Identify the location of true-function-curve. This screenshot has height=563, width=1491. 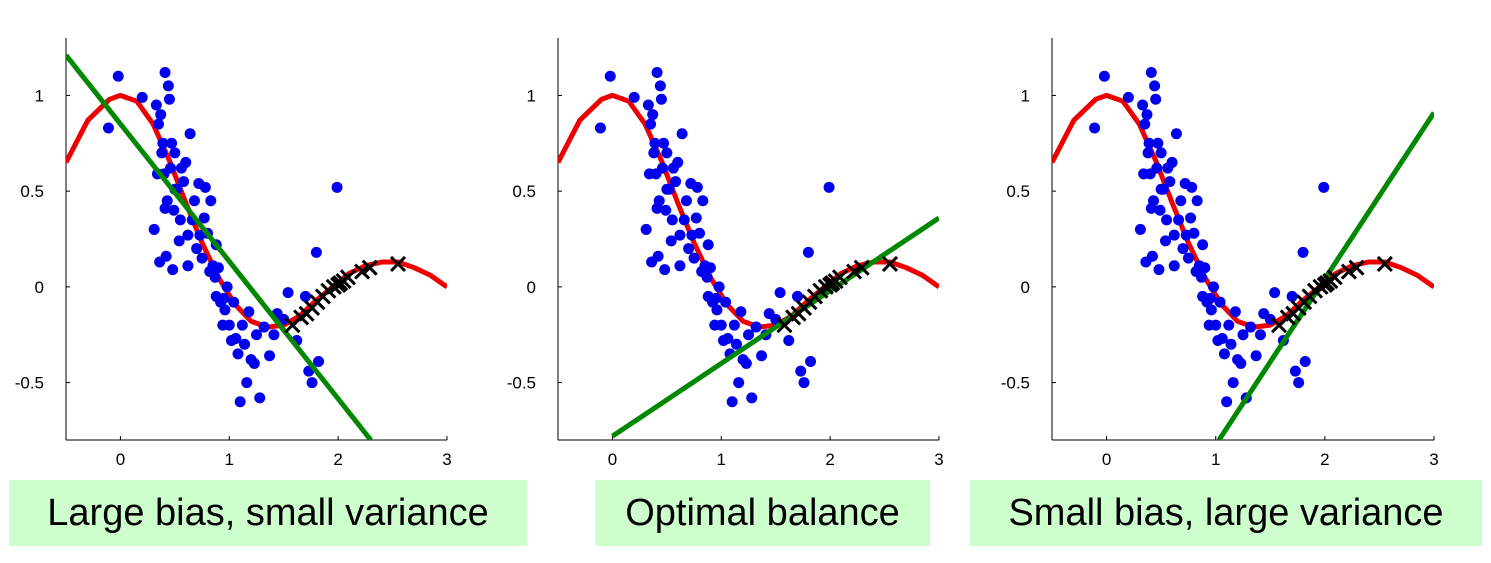
(1243, 211).